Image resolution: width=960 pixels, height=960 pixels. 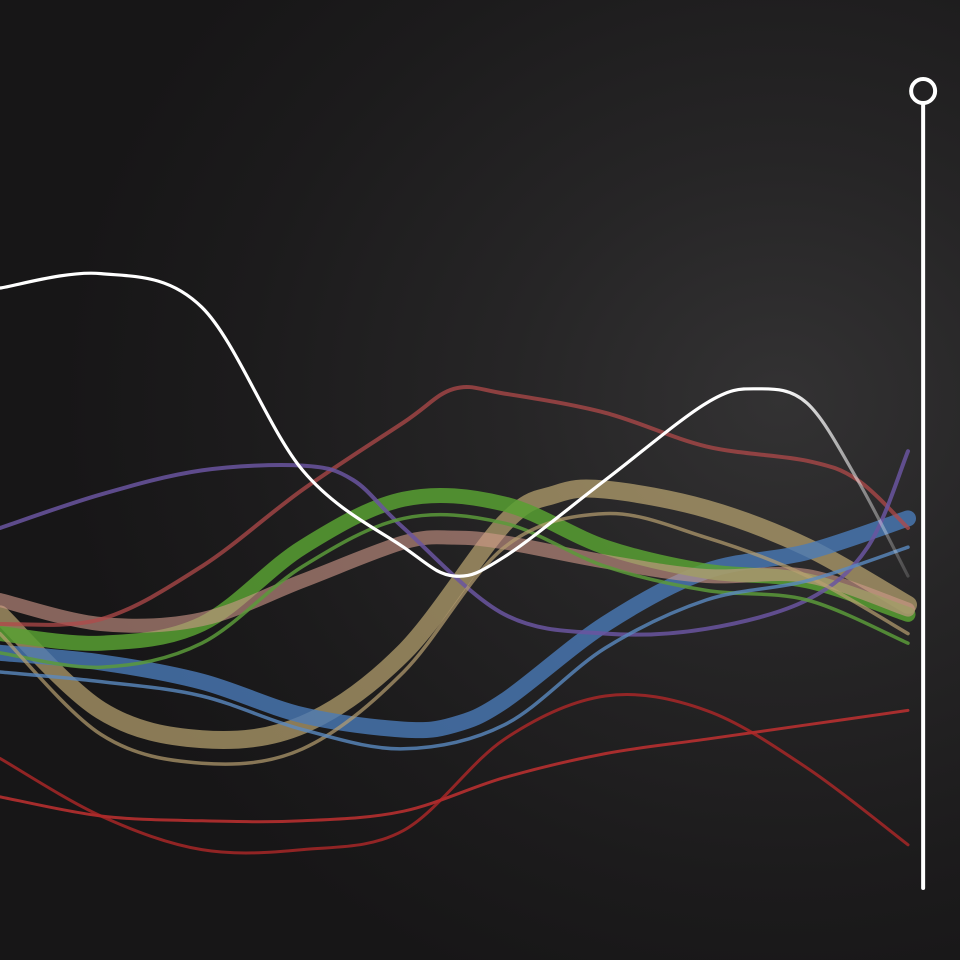 I want to click on cursor, so click(x=923, y=483).